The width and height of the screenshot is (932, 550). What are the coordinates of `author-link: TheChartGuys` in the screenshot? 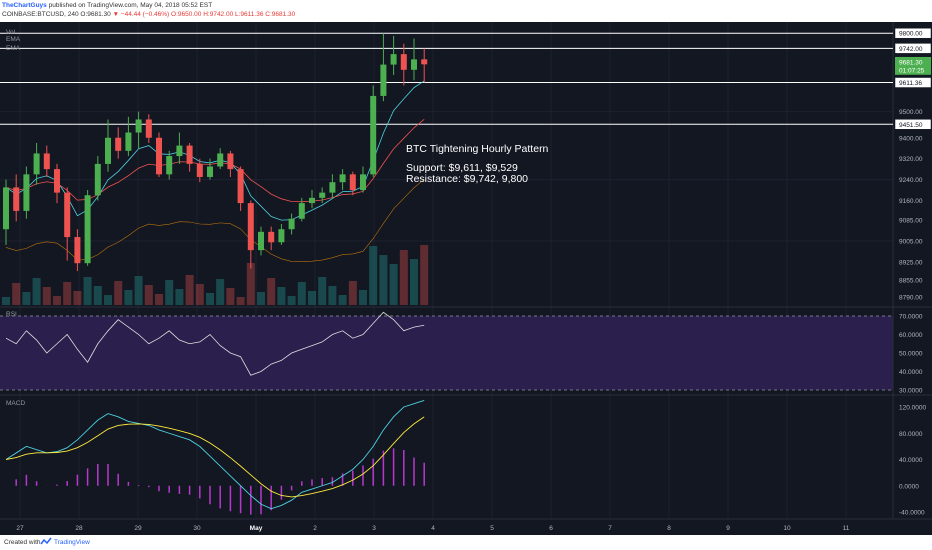 It's located at (24, 5).